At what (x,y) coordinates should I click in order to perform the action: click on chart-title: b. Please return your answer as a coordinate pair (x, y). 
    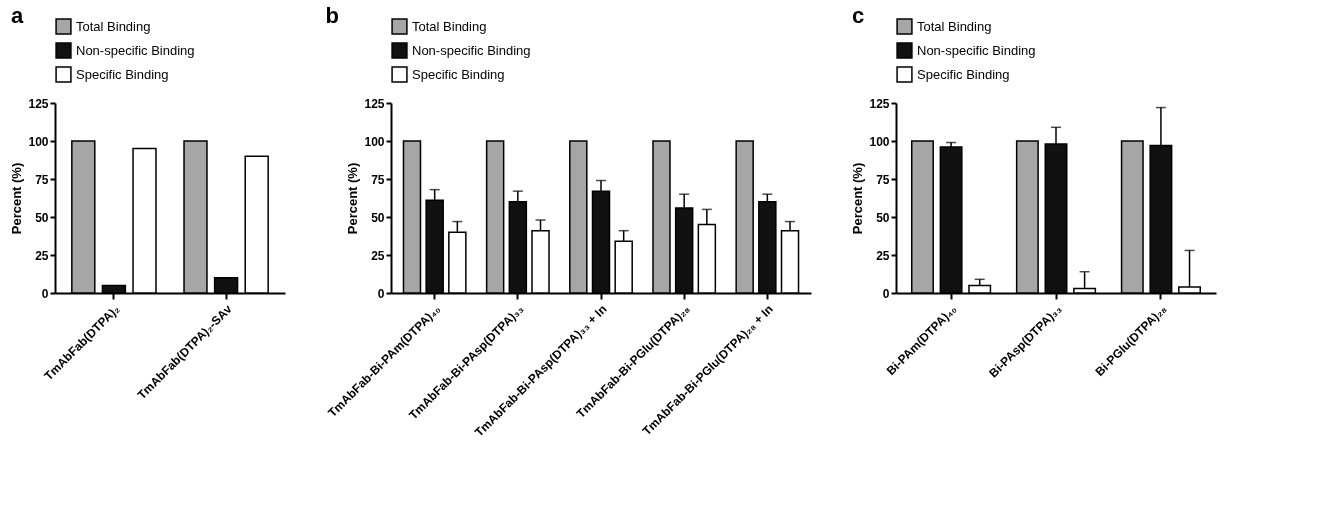
    Looking at the image, I should click on (332, 15).